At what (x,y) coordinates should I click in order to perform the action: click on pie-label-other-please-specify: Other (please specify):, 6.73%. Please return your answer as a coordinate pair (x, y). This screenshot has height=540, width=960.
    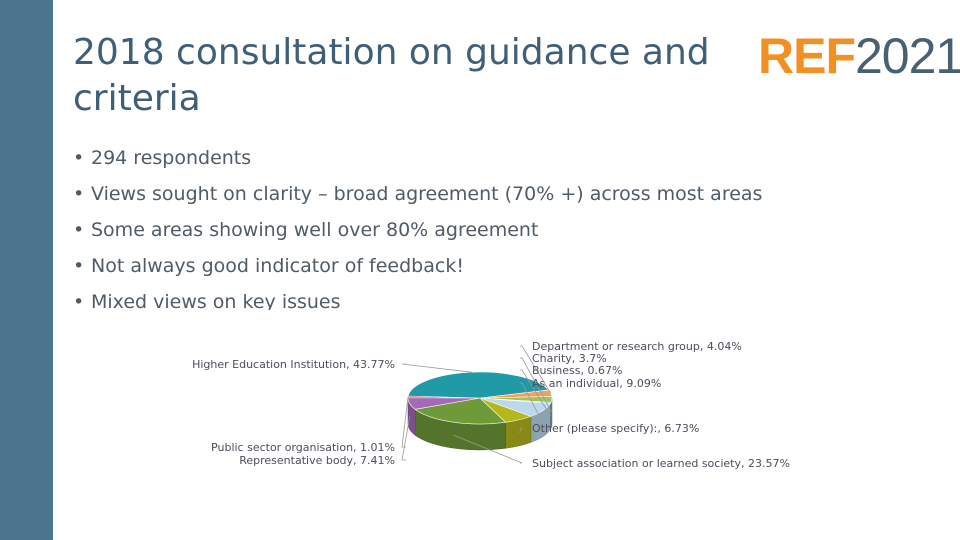
    Looking at the image, I should click on (615, 428).